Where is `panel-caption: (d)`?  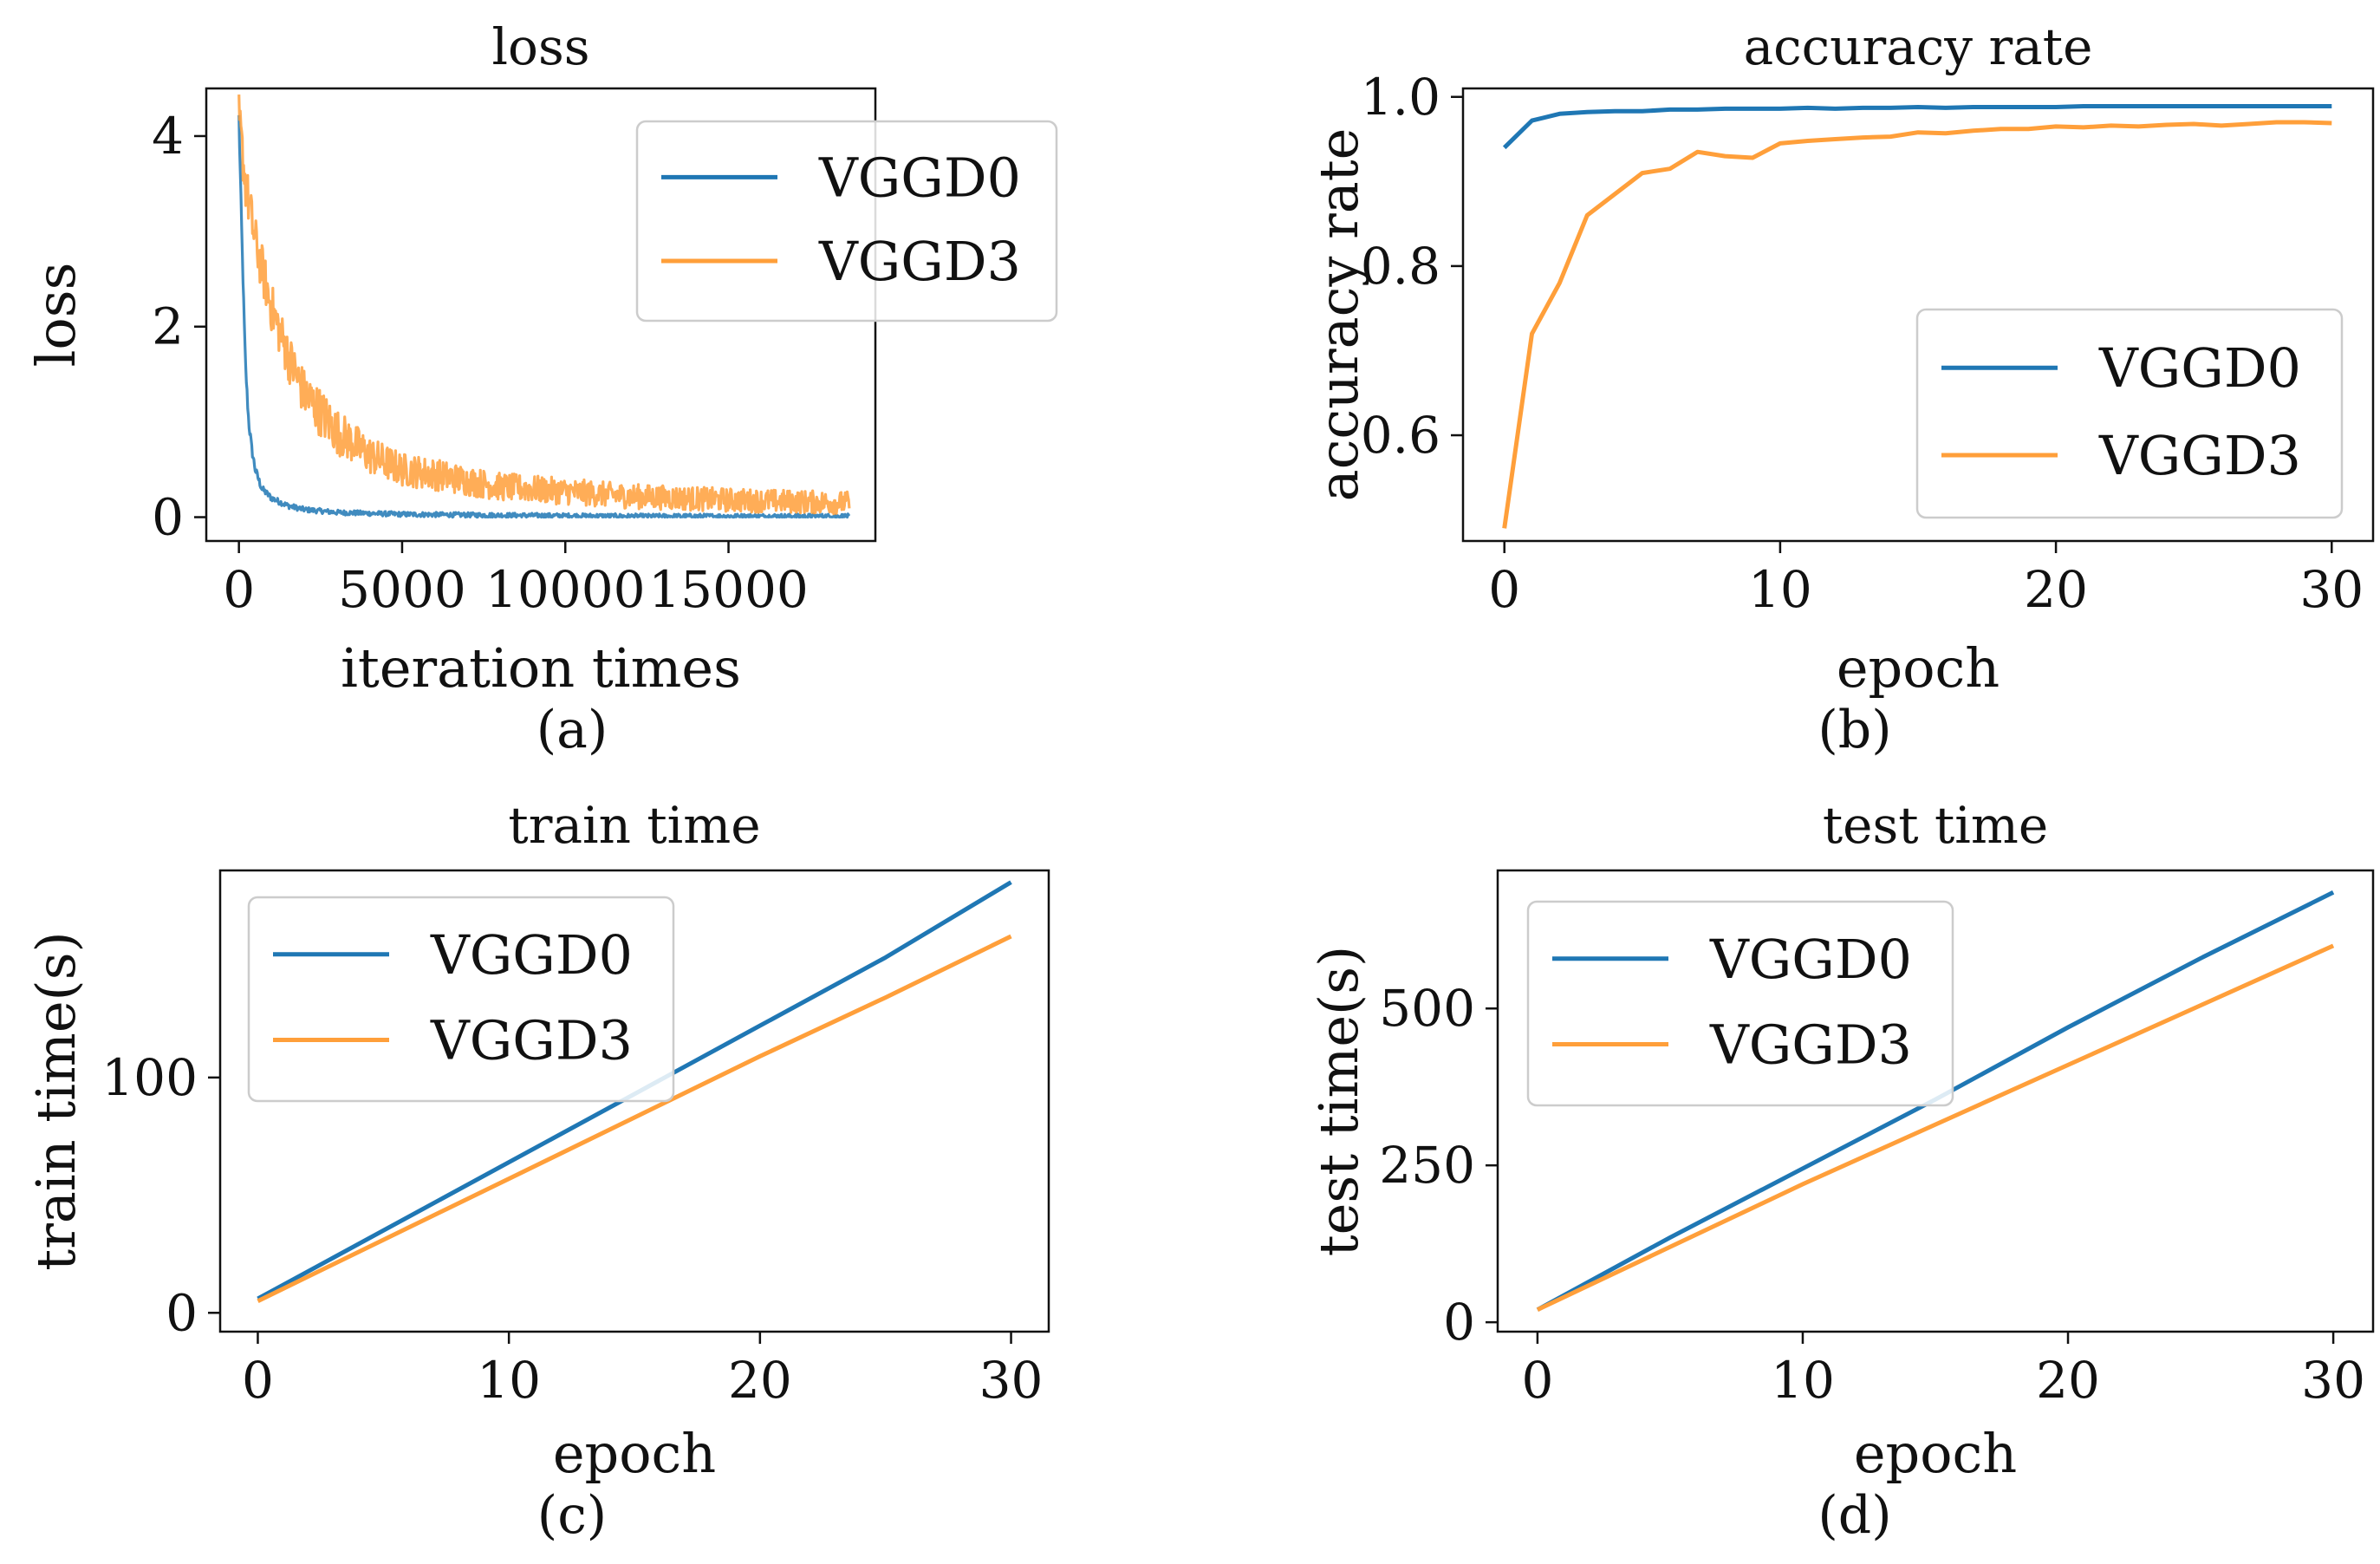
panel-caption: (d) is located at coordinates (1854, 1515).